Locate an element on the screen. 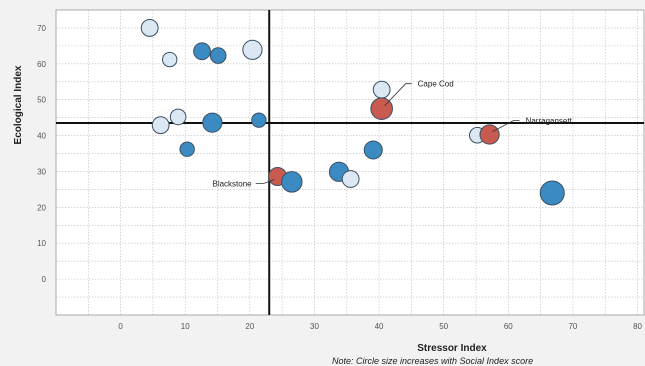 The image size is (645, 366). annotation-label: Narragansett is located at coordinates (549, 121).